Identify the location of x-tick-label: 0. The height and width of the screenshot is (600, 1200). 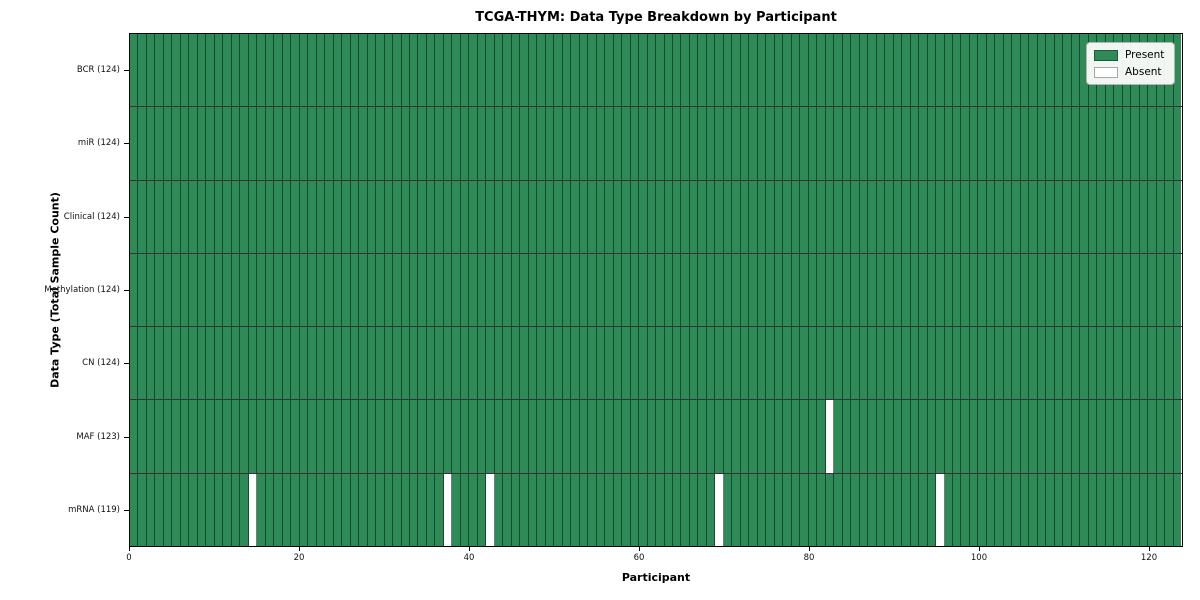
(129, 558).